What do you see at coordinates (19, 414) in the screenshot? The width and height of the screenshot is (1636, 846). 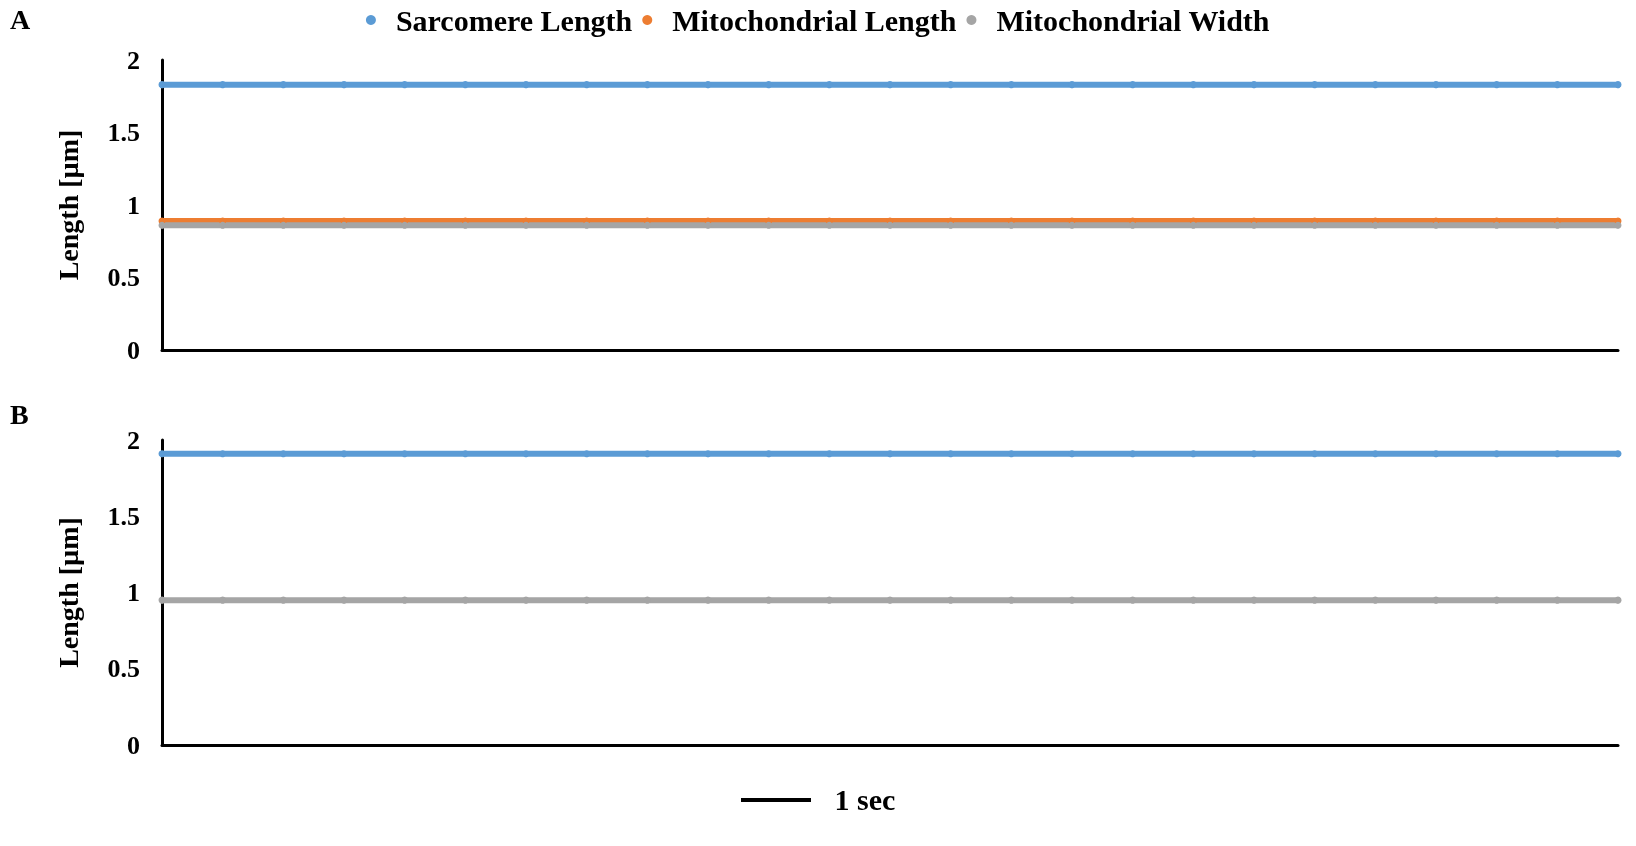 I see `chart-title: B` at bounding box center [19, 414].